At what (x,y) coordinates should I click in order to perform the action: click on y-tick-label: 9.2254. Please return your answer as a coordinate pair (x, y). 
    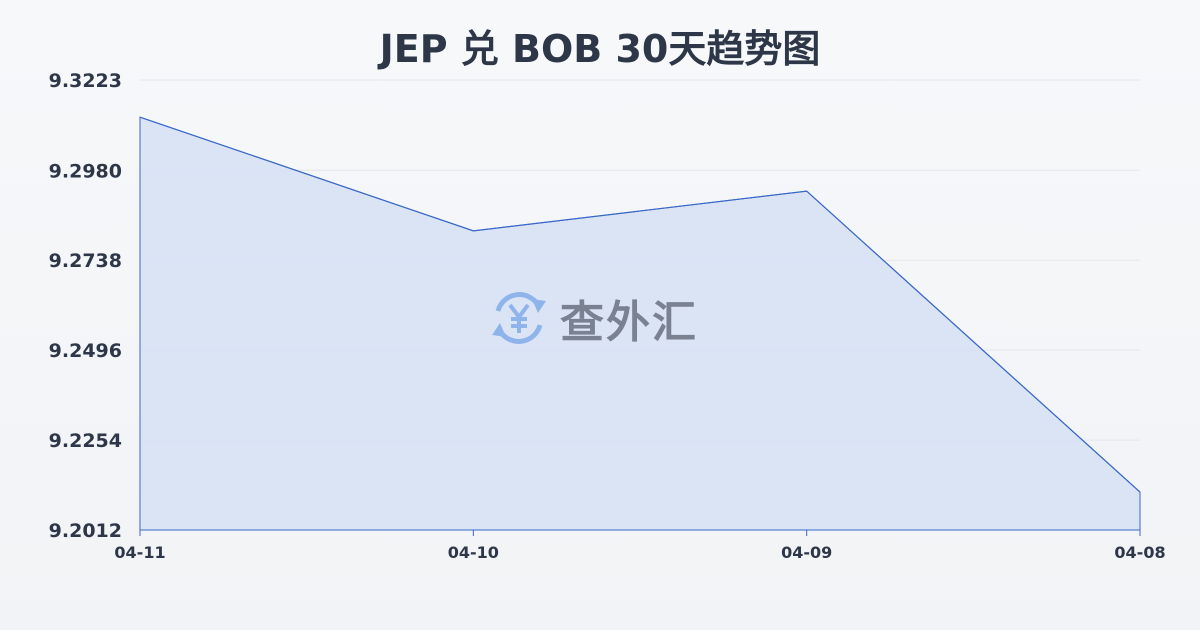
    Looking at the image, I should click on (85, 441).